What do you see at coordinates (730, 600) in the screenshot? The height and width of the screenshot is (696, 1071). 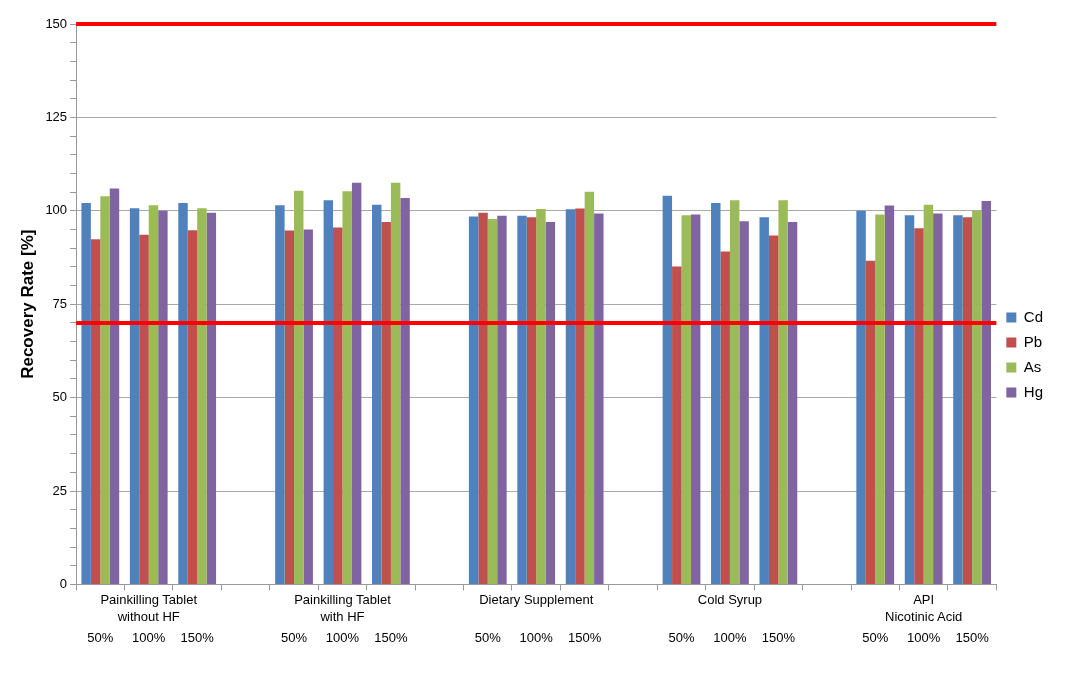 I see `text: Cold Syrup` at bounding box center [730, 600].